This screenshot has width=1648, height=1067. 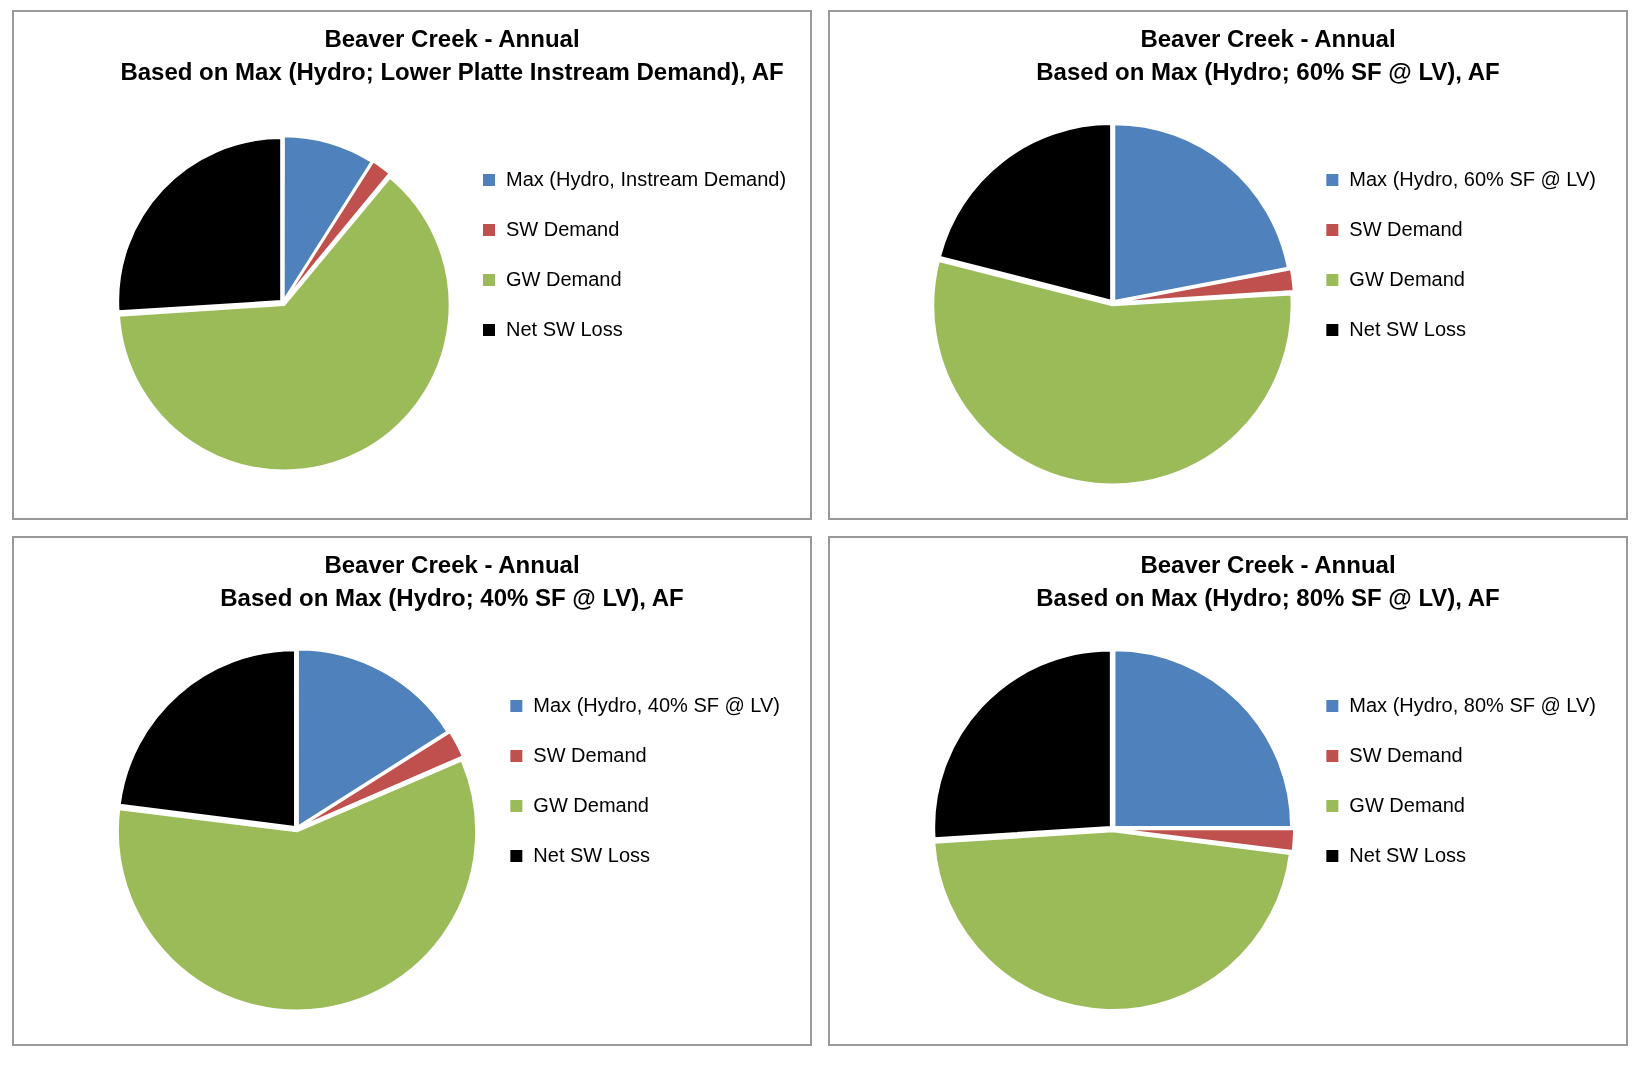 I want to click on chart-subtitle: Based on Max (Hydro; 60% SF @ LV), AF, so click(x=1268, y=71).